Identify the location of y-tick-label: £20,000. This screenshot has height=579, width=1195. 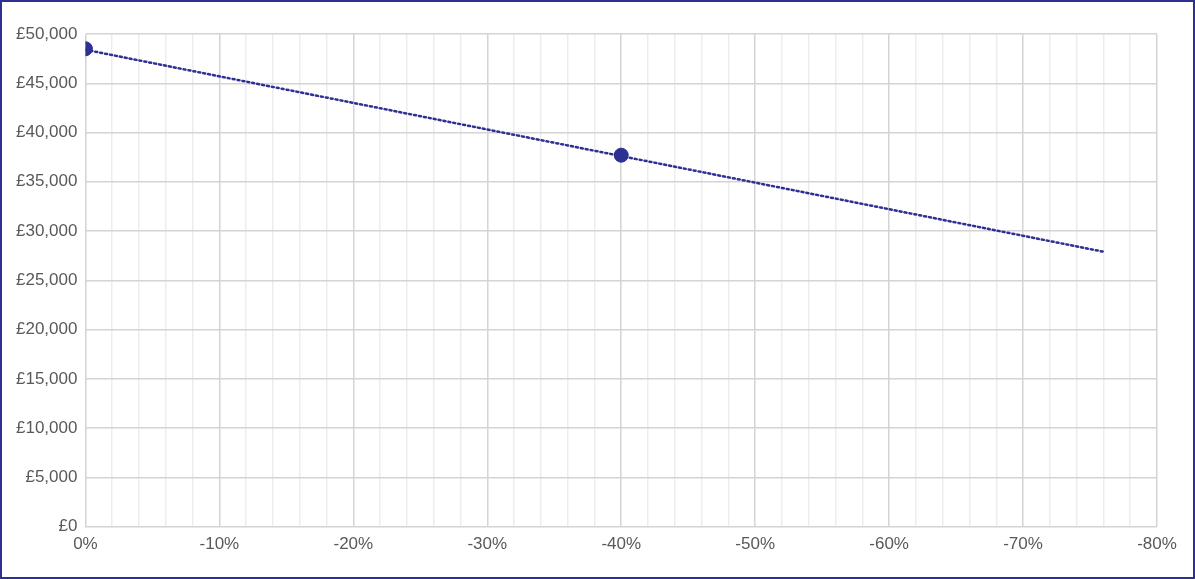
(47, 329).